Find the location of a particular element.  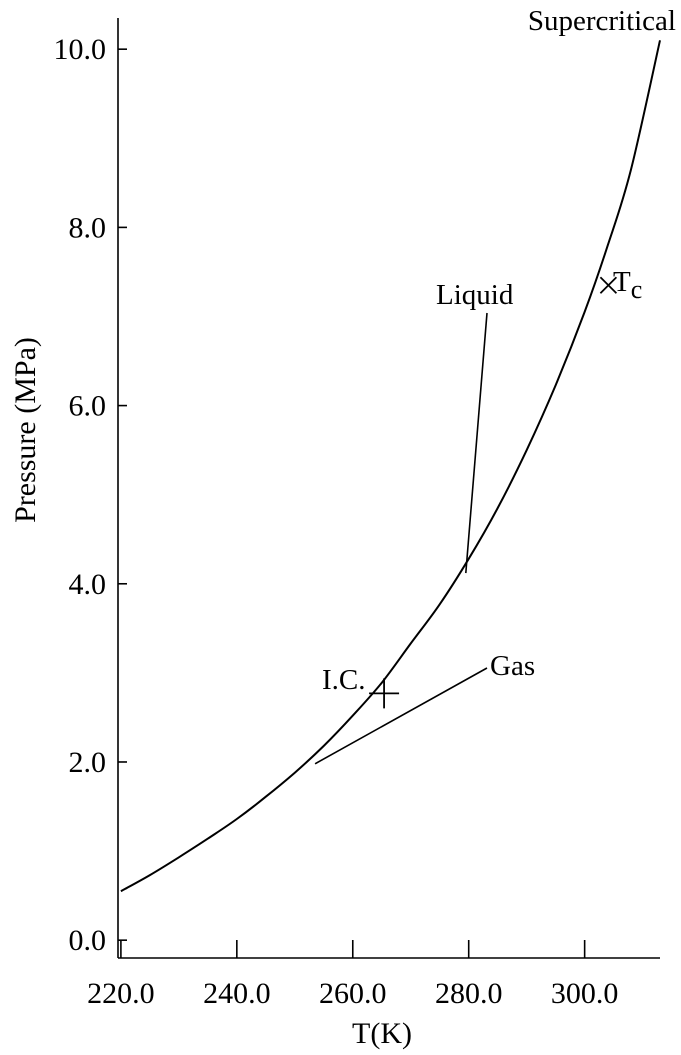

y-axis: 0.0 2.0 4.0 6.0 8.0 10.0 is located at coordinates (90, 488).